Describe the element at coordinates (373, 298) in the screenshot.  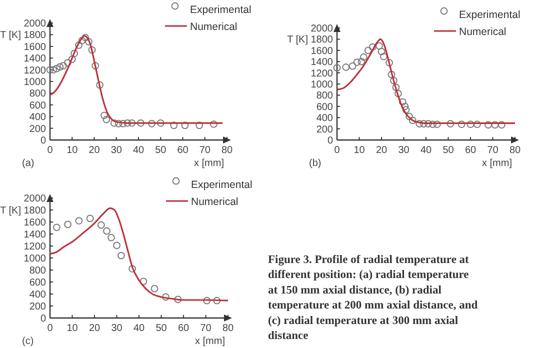
I see `text: Figure 3. Profile of radial temperature at different position: (a) radial temperature at 150 mm axial distance, (b) radial temperature at 200 mm axial distance, and (c) radial temperature at 300 mm axial distance` at that location.